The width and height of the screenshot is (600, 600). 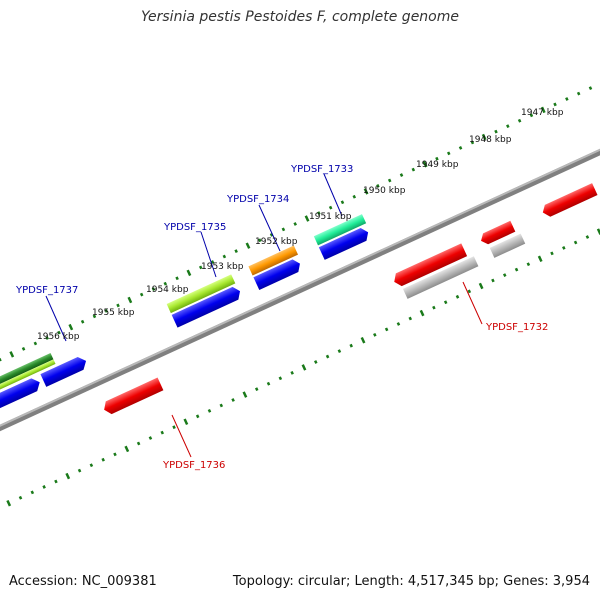 What do you see at coordinates (27, 374) in the screenshot?
I see `gene-feature-1737-dkgreen` at bounding box center [27, 374].